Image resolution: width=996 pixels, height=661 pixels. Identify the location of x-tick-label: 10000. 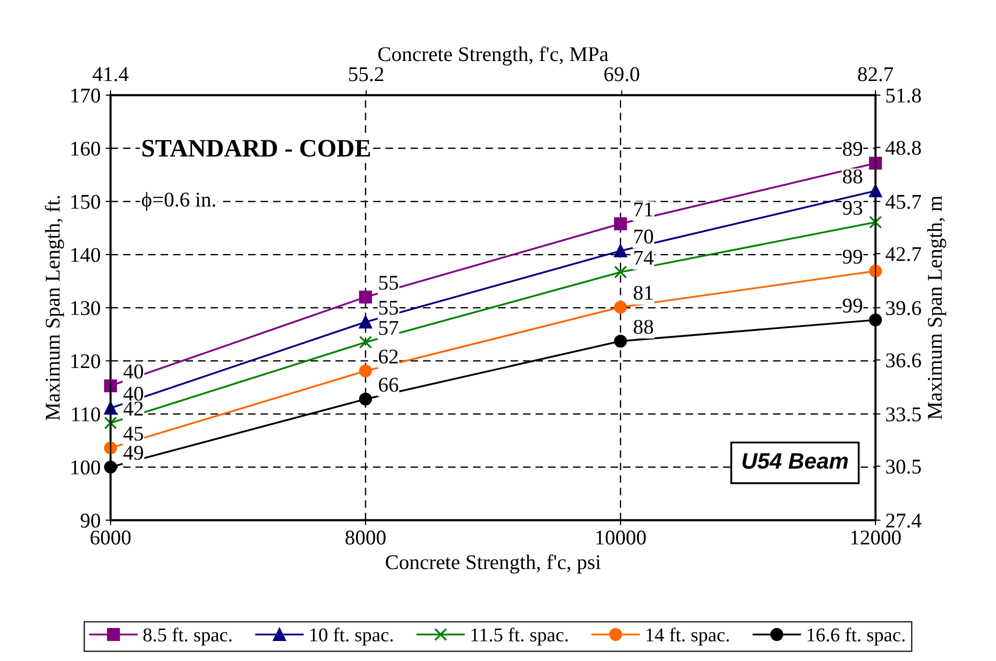
(621, 537).